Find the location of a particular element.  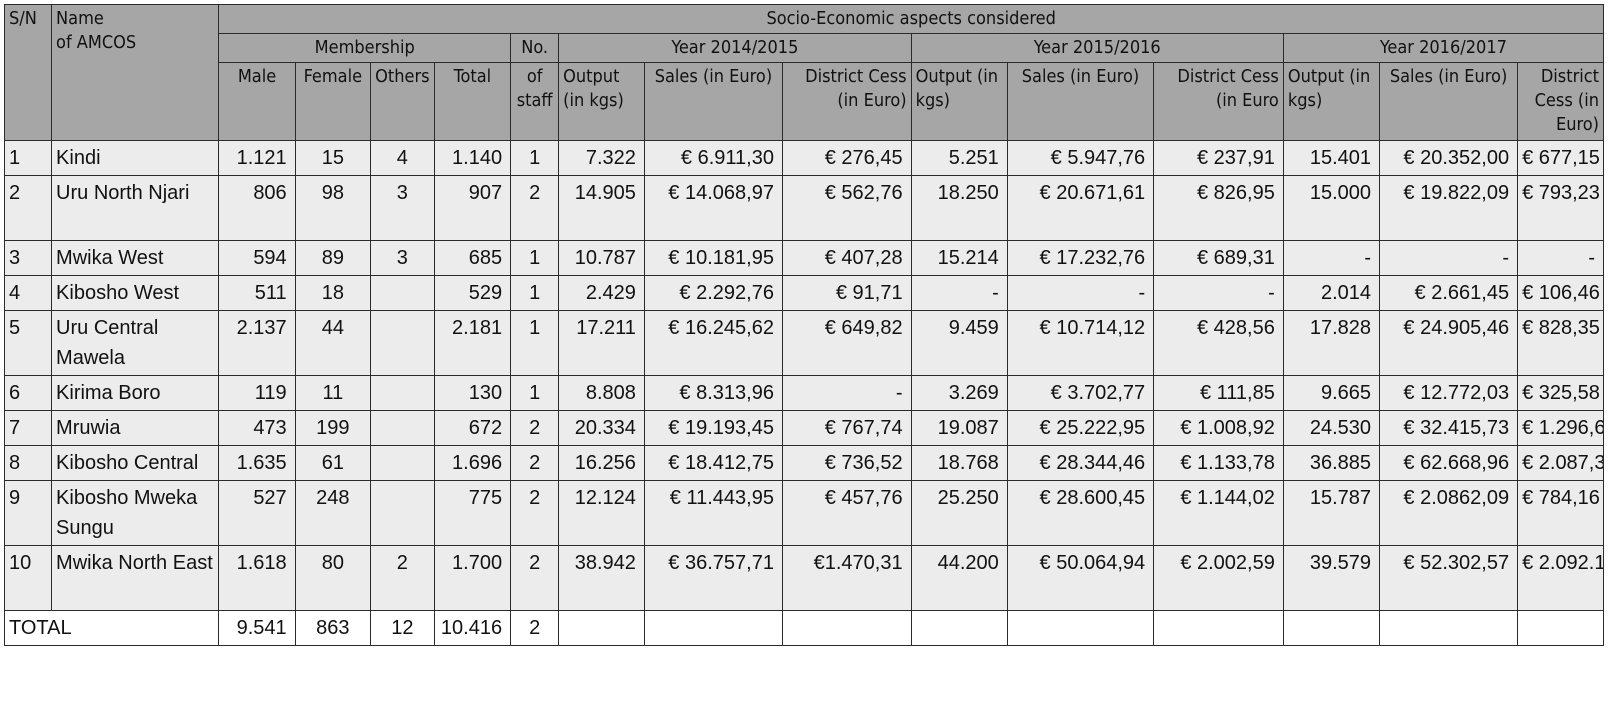

female-cell: 18 is located at coordinates (332, 293).